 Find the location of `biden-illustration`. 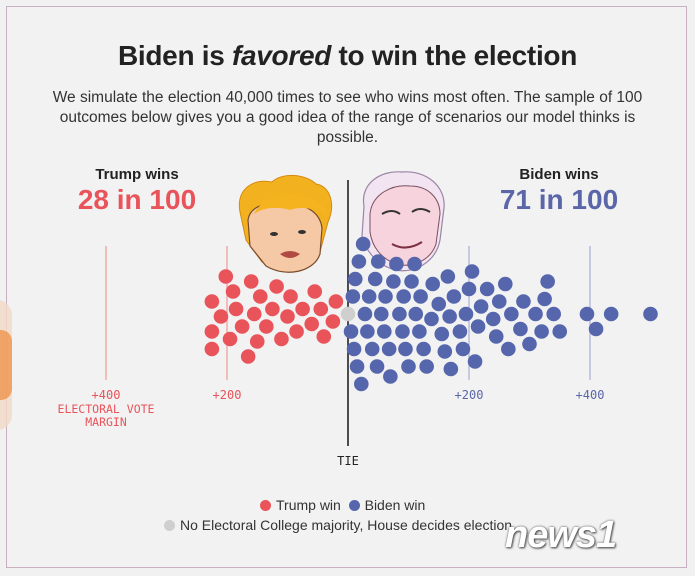

biden-illustration is located at coordinates (403, 221).